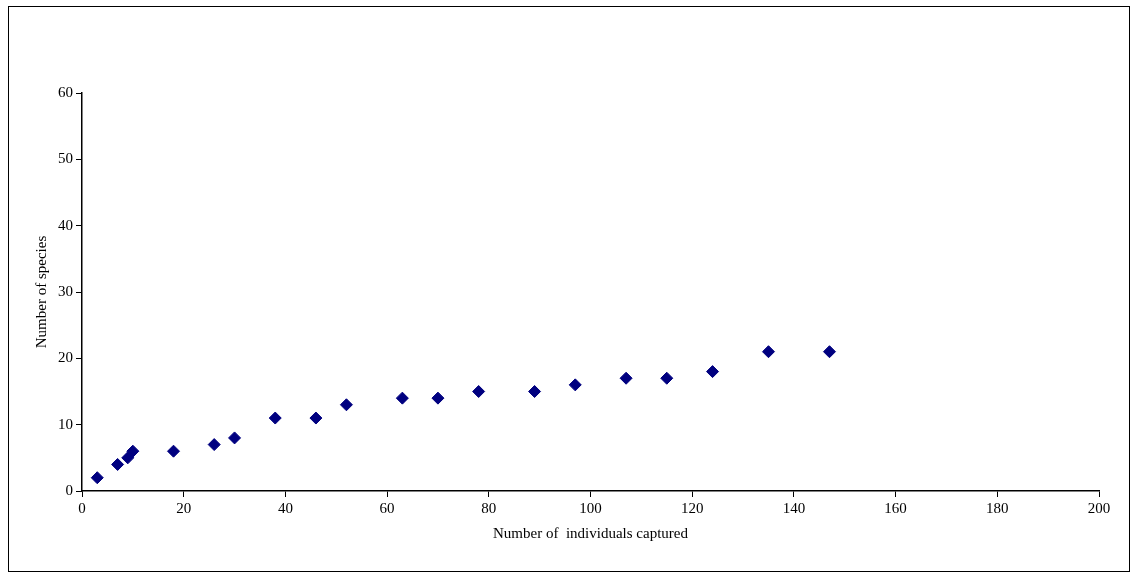 The height and width of the screenshot is (575, 1132). What do you see at coordinates (285, 507) in the screenshot?
I see `x-tick-label: 40` at bounding box center [285, 507].